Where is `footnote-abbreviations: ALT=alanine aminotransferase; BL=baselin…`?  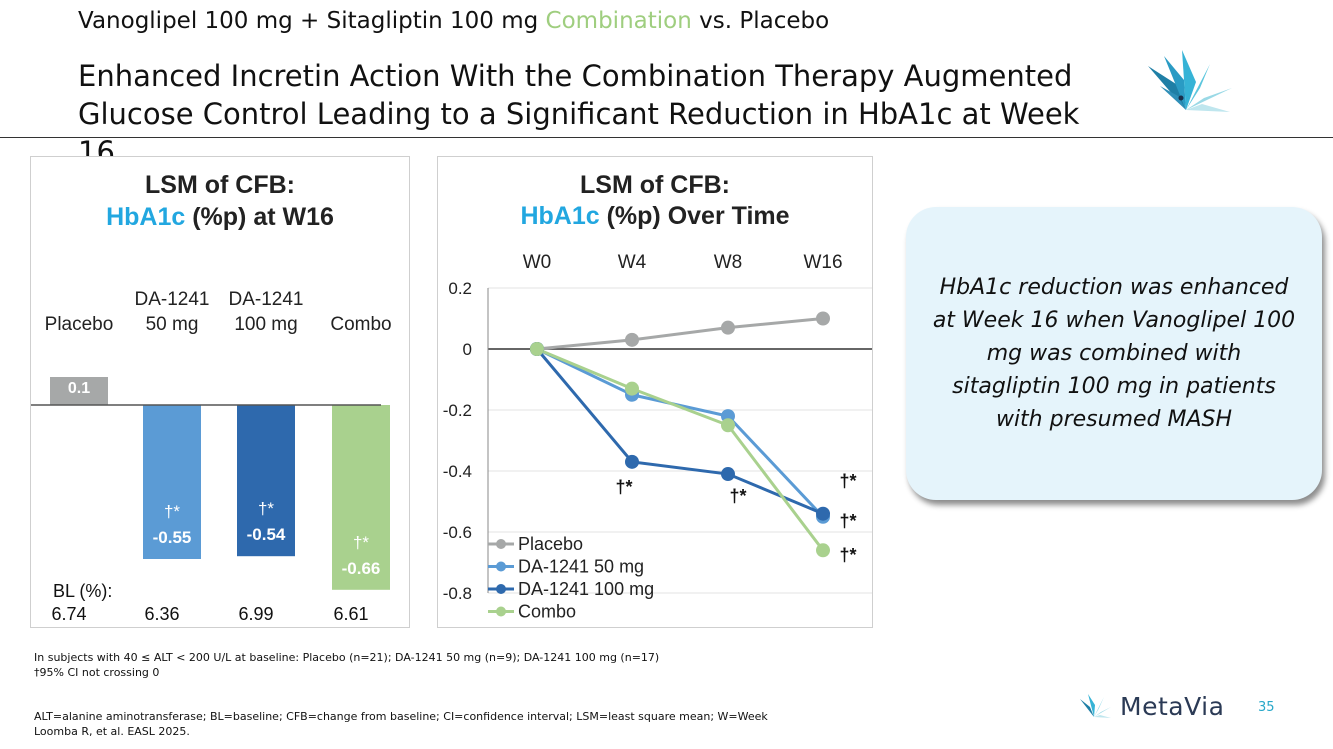
footnote-abbreviations: ALT=alanine aminotransferase; BL=baselin… is located at coordinates (401, 716).